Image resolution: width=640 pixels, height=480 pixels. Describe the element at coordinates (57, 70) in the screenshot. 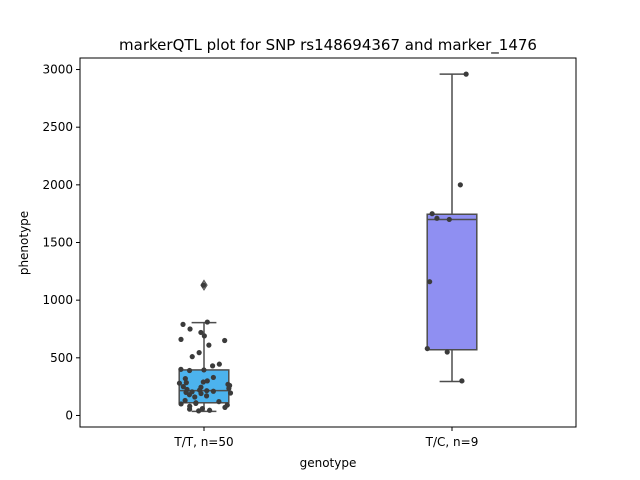

I see `y-tick-label: 3000` at that location.